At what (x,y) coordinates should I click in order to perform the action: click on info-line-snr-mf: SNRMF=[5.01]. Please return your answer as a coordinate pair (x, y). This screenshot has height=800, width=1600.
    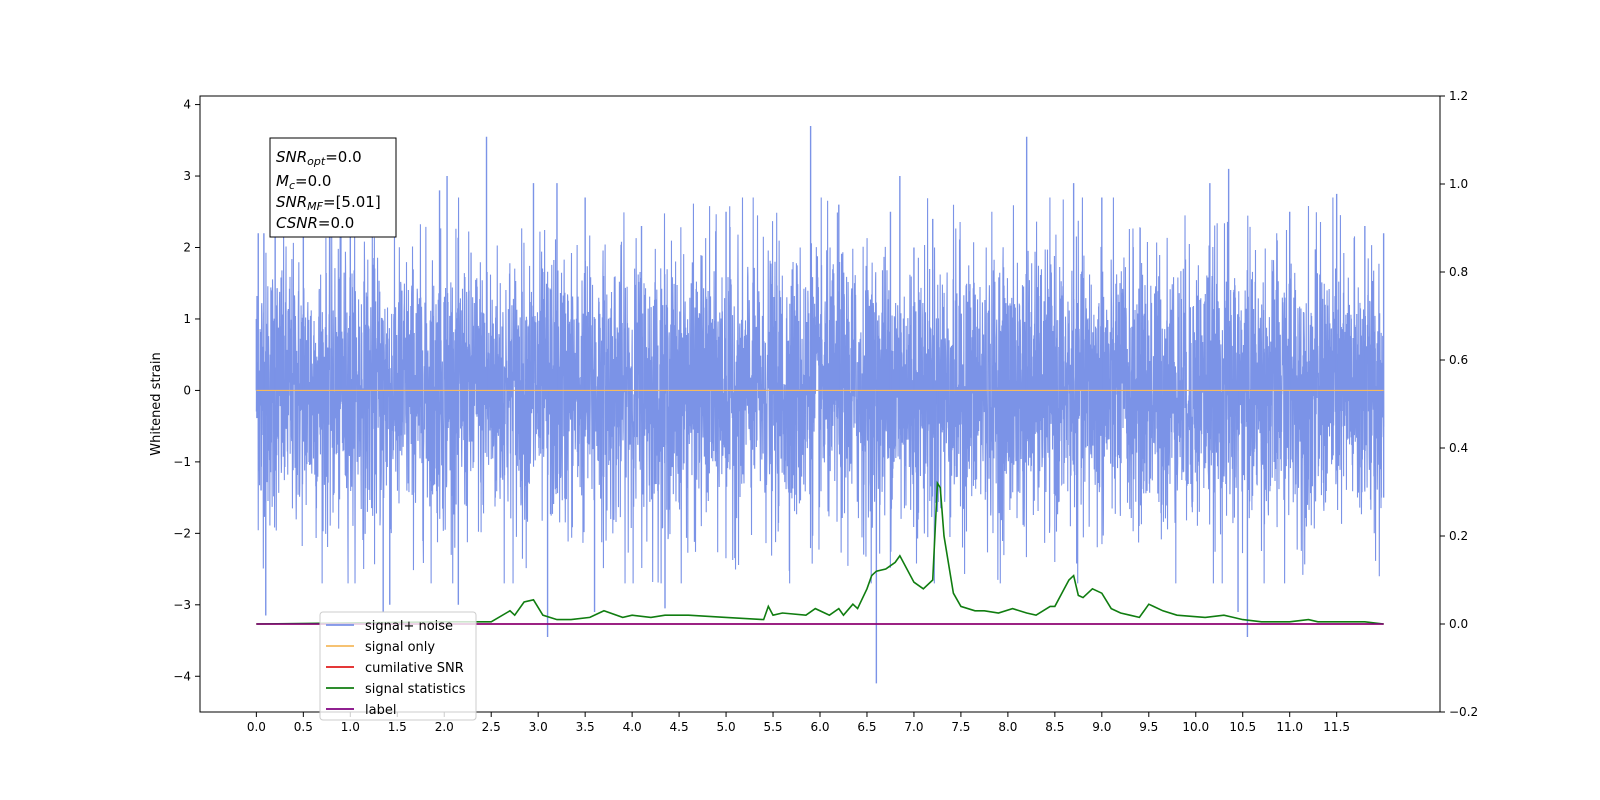
    Looking at the image, I should click on (328, 203).